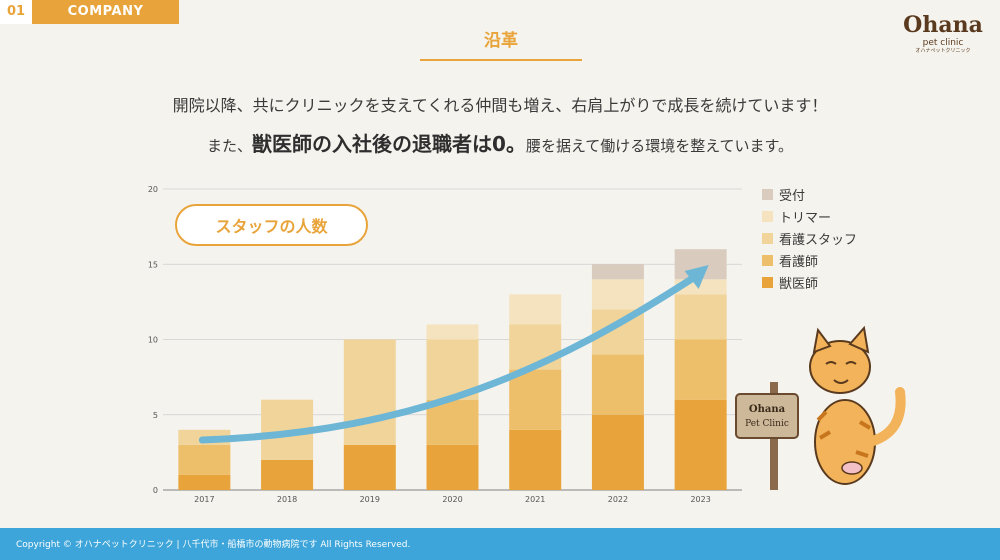 This screenshot has height=560, width=1000. What do you see at coordinates (370, 499) in the screenshot?
I see `x-tick-label: 2019` at bounding box center [370, 499].